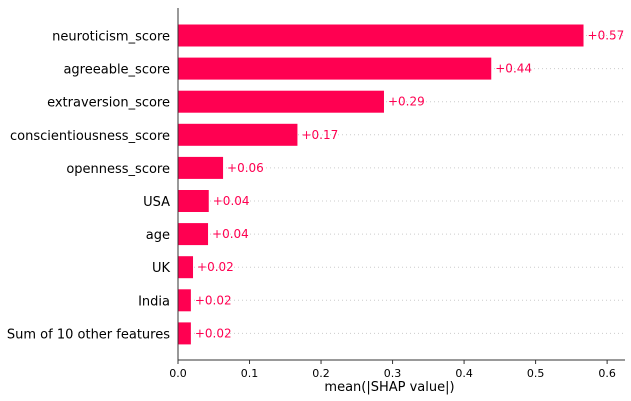  What do you see at coordinates (116, 70) in the screenshot?
I see `feature-label: agreeable_score` at bounding box center [116, 70].